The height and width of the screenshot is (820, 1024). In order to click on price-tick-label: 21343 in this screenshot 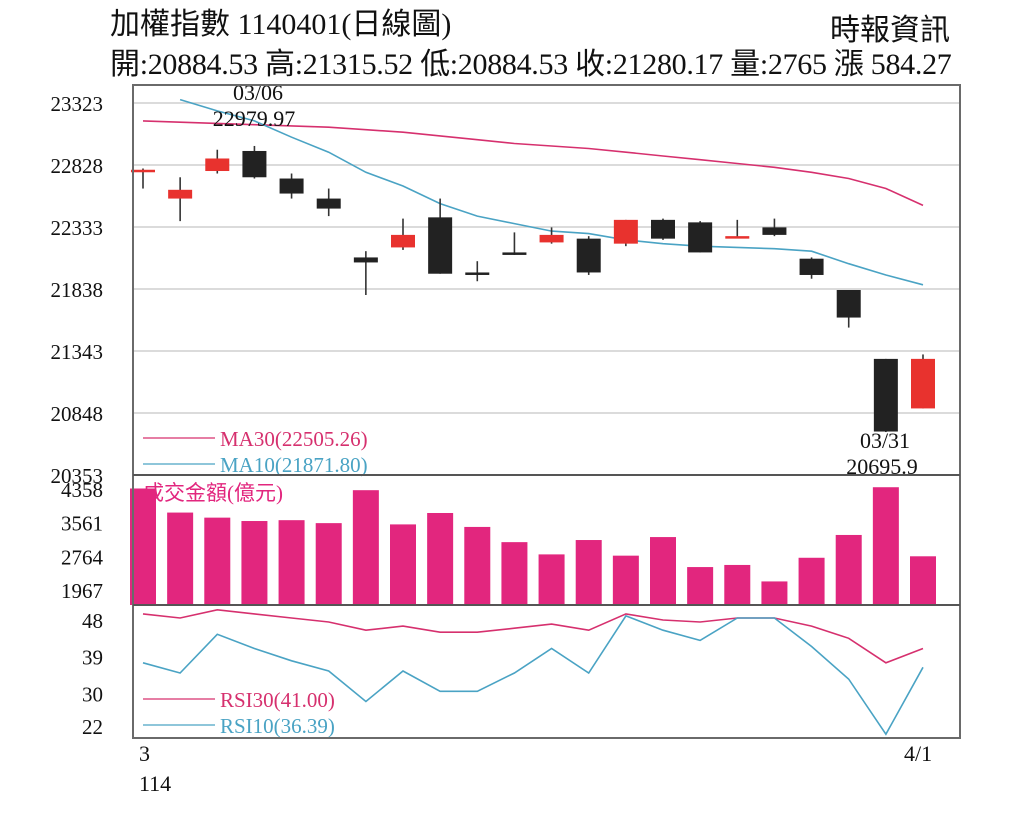, I will do `click(77, 352)`.